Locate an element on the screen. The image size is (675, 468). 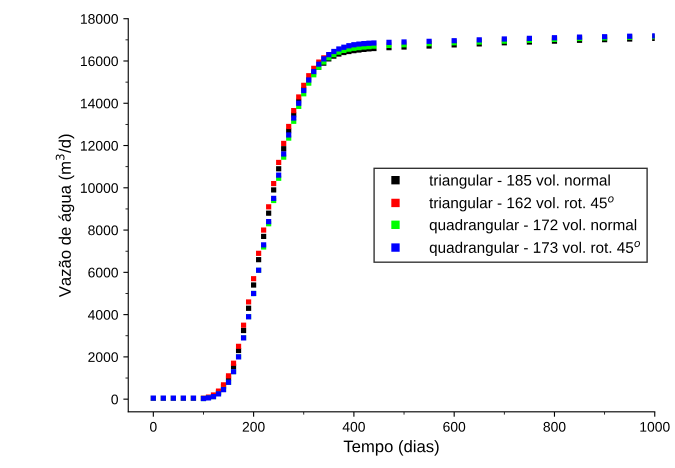
y-tick-label: 16000 is located at coordinates (99, 61).